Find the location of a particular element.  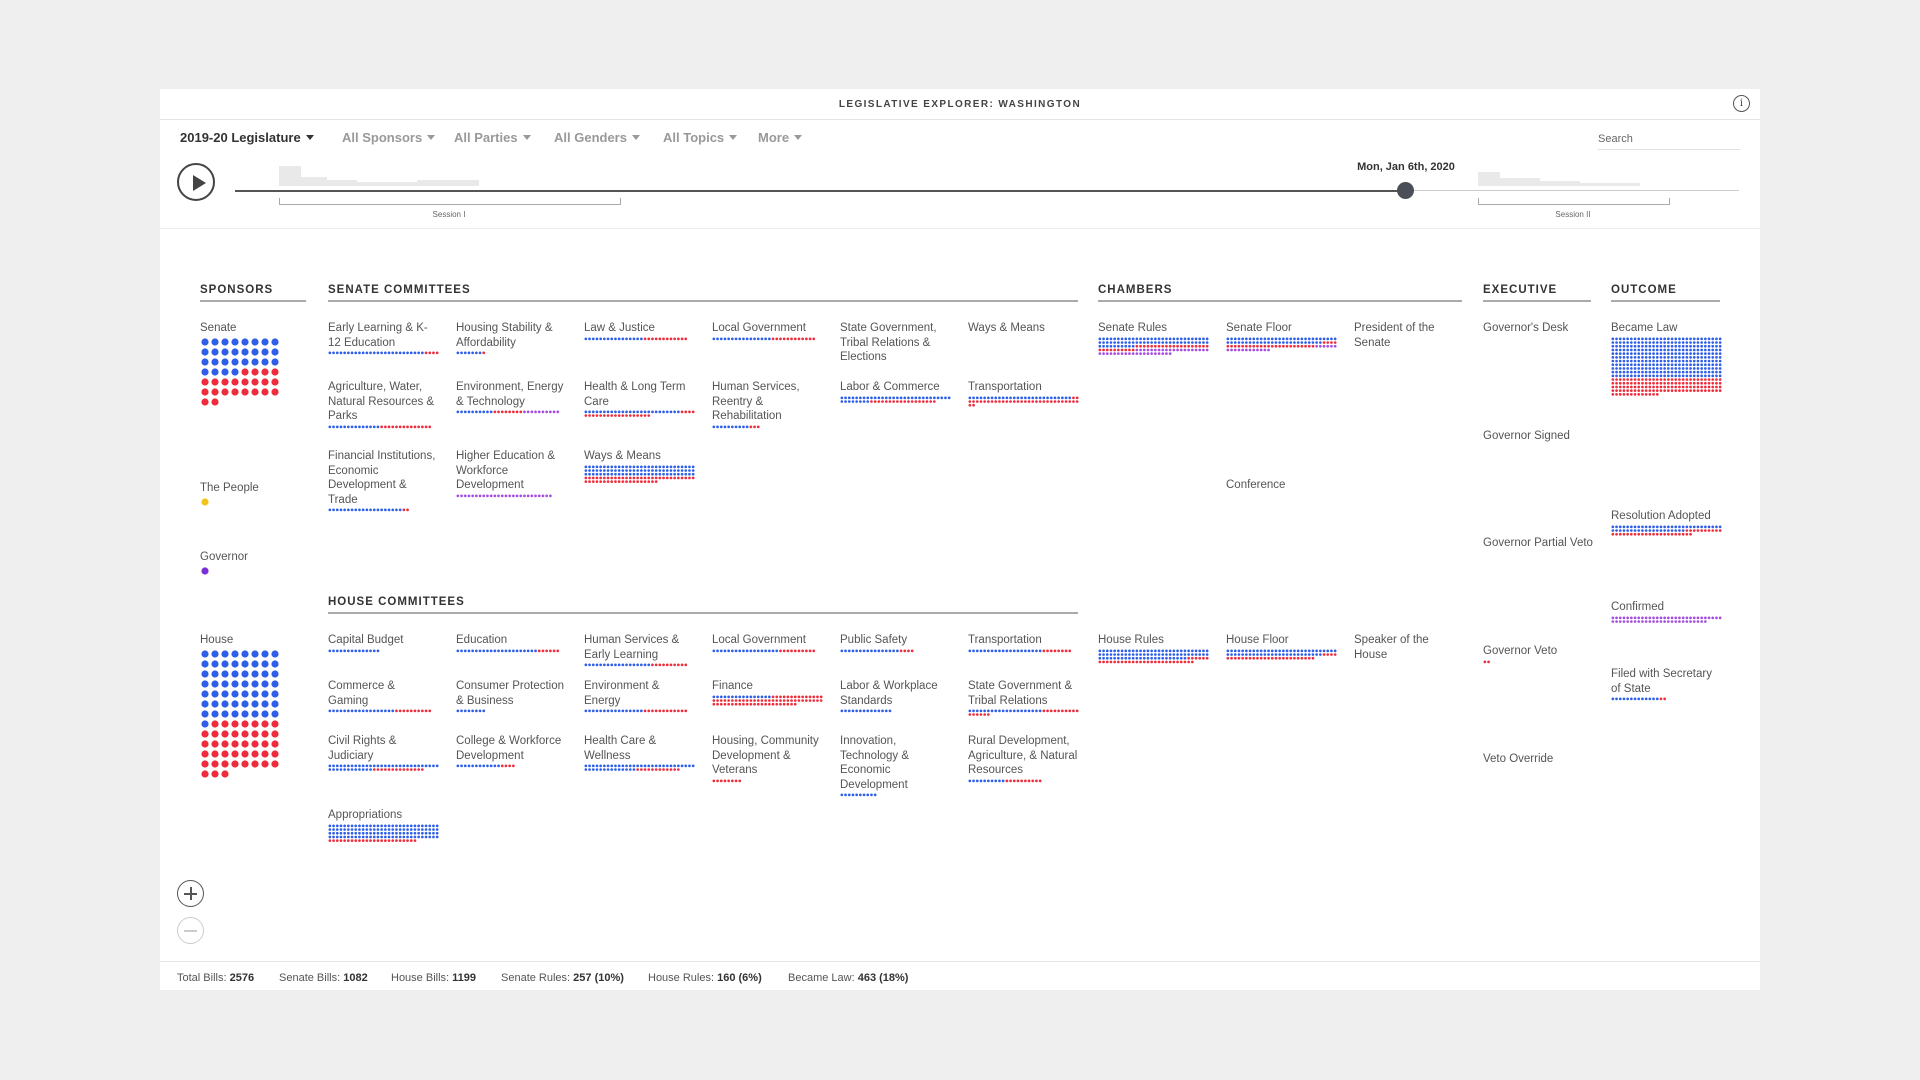

house-committee: Local Government is located at coordinates (767, 643).